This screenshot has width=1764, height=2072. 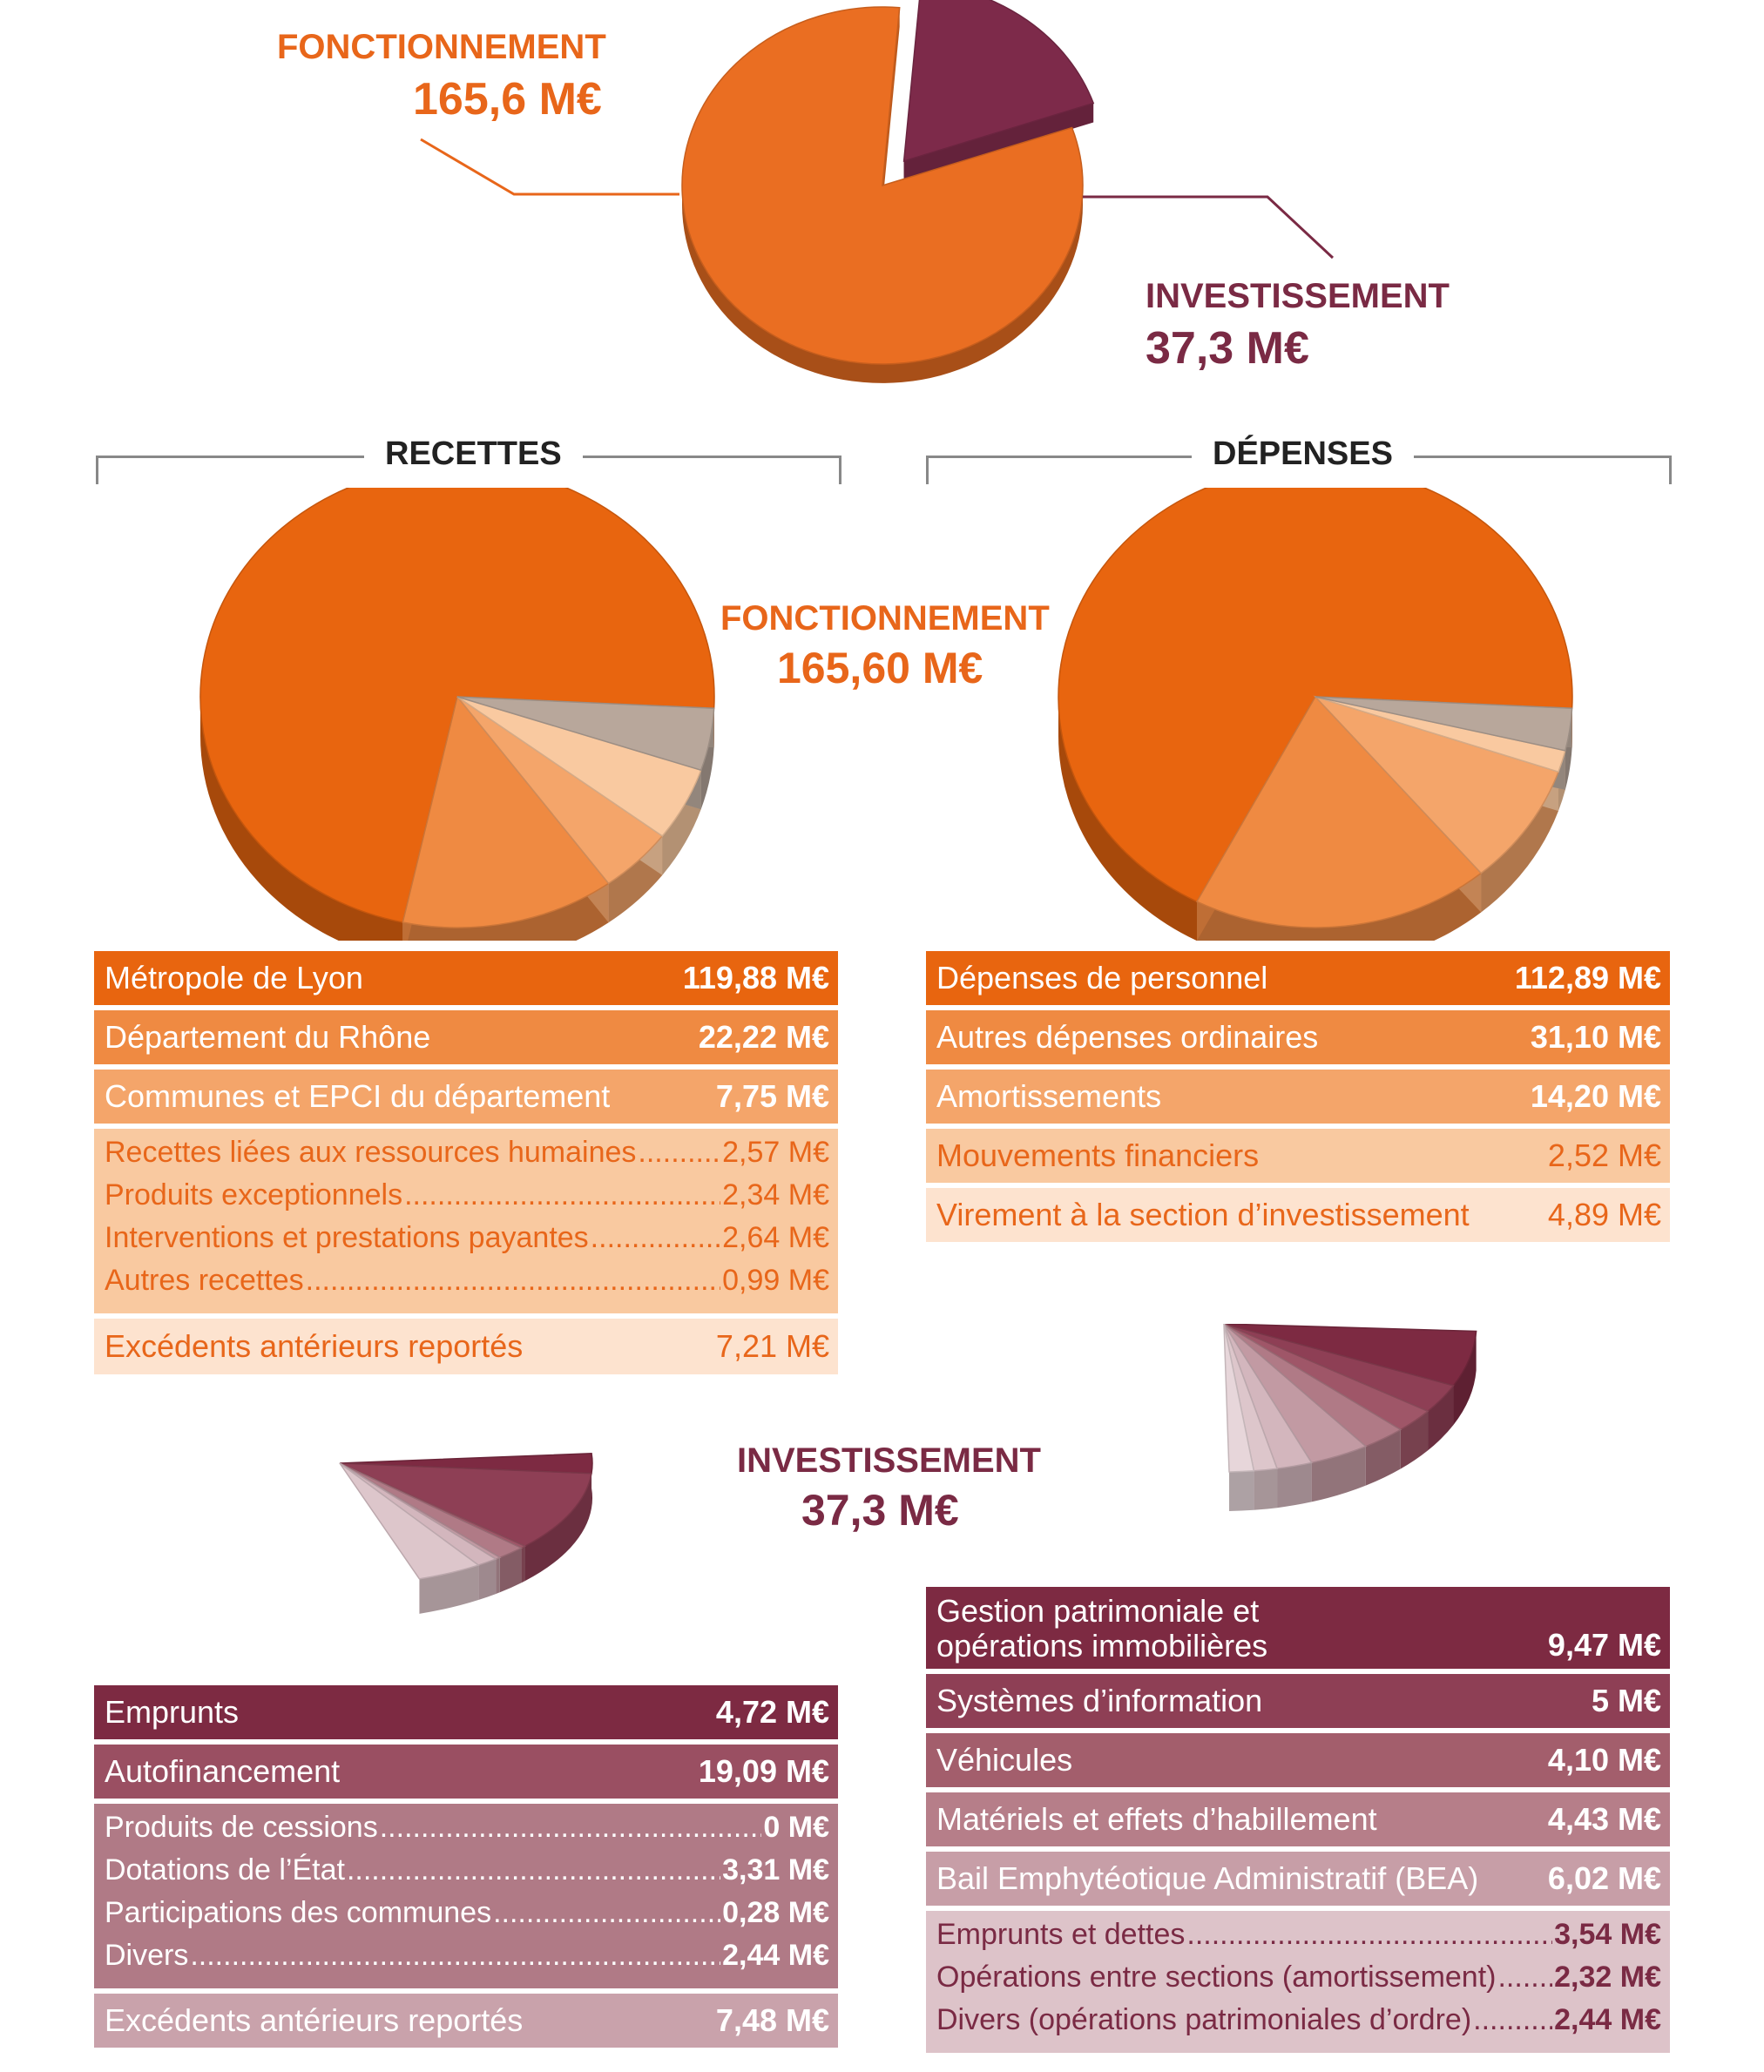 I want to click on item-value: 2,64 M€, so click(x=775, y=1237).